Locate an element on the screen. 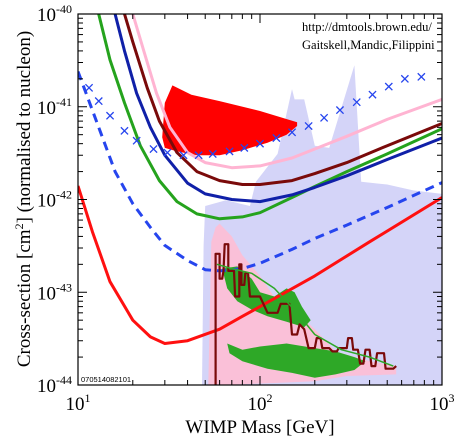 This screenshot has height=443, width=463. y-axis-title-main: Cross-section [cm is located at coordinates (24, 298).